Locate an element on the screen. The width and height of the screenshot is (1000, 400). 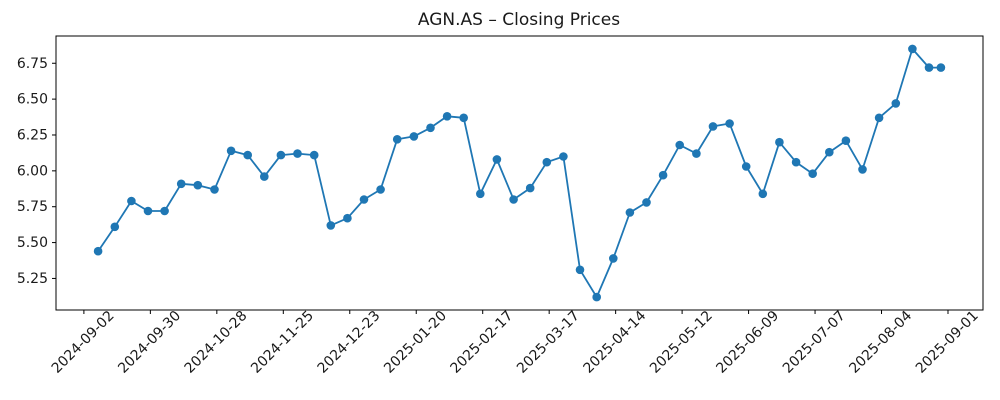
y-axis-tick-label: 5.75 is located at coordinates (32, 207).